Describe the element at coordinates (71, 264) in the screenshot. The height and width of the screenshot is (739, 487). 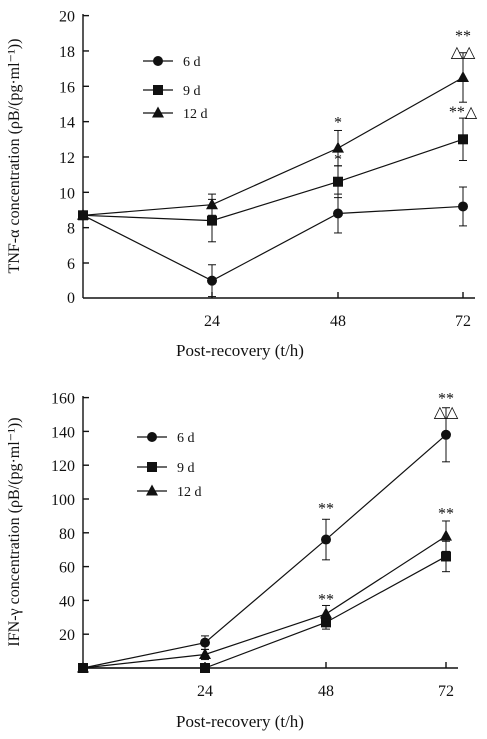
I see `y-tick-label: 6` at that location.